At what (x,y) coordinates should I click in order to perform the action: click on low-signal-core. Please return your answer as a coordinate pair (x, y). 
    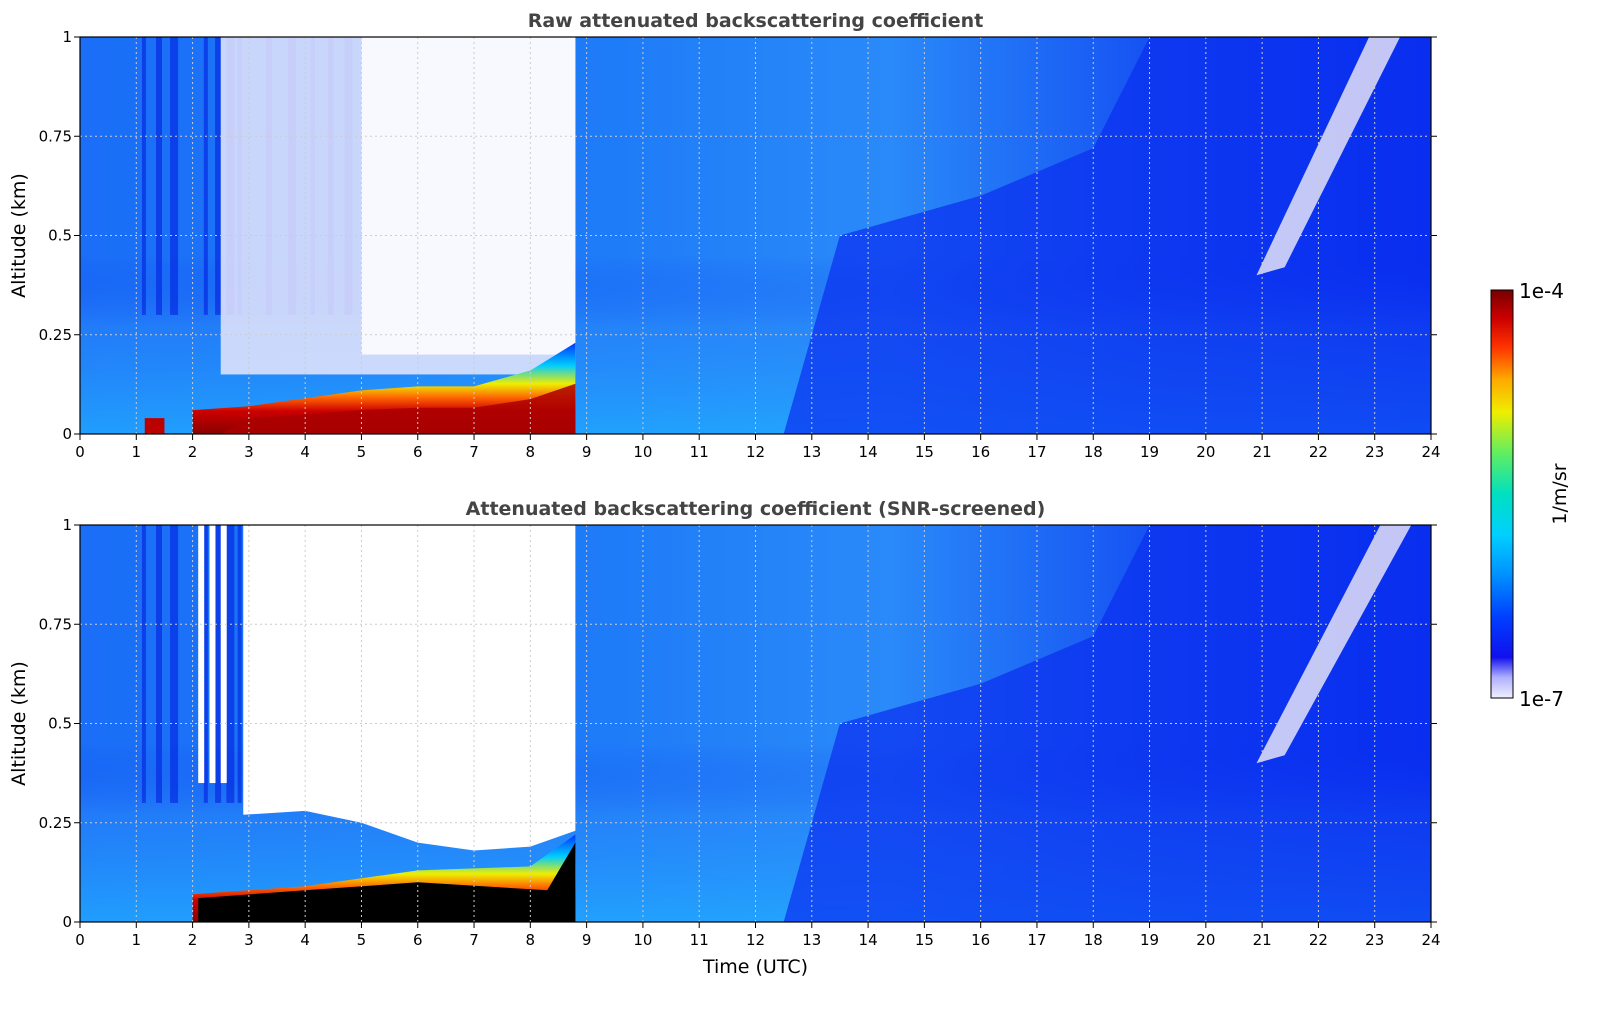
    Looking at the image, I should click on (468, 196).